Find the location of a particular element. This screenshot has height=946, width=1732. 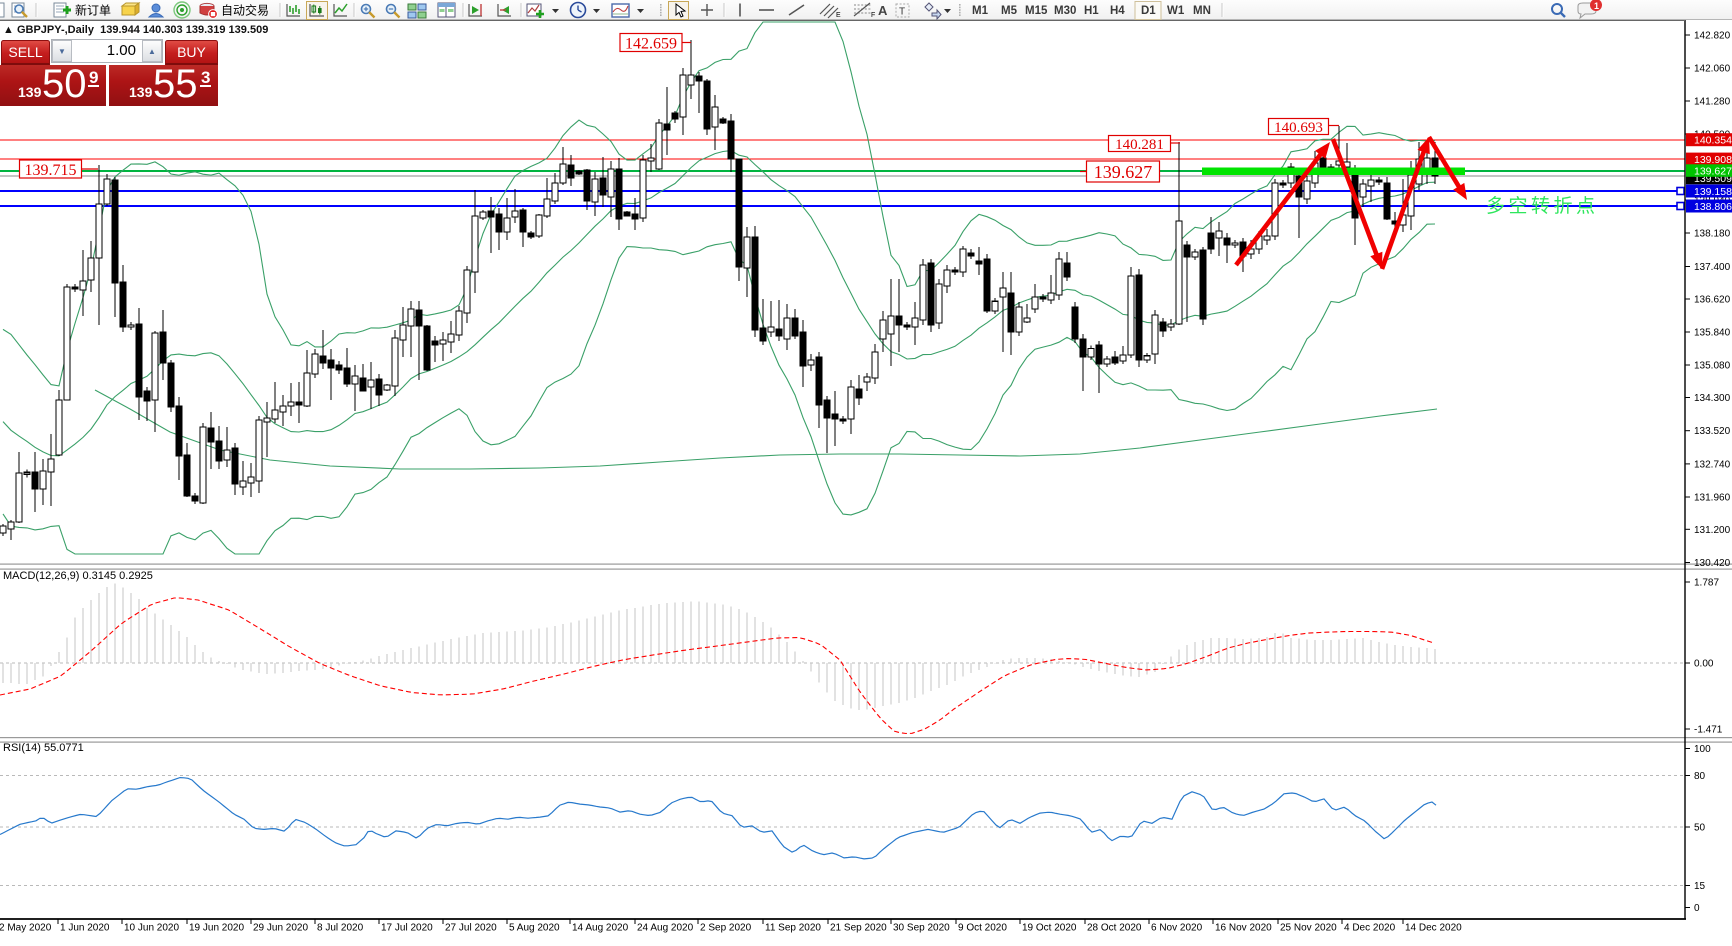

svg-text: 140.281 is located at coordinates (1139, 145).